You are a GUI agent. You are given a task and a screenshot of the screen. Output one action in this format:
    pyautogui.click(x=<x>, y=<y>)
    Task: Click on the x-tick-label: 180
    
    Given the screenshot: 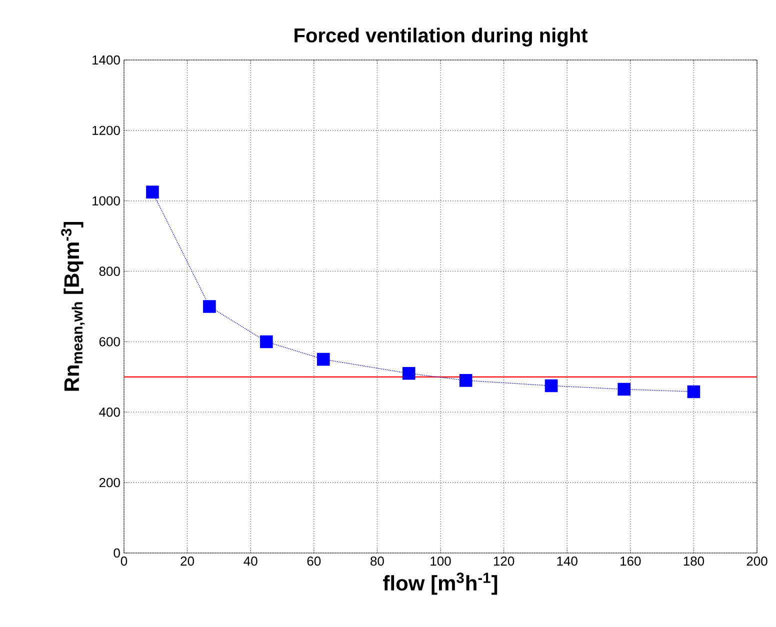 What is the action you would take?
    pyautogui.click(x=694, y=561)
    